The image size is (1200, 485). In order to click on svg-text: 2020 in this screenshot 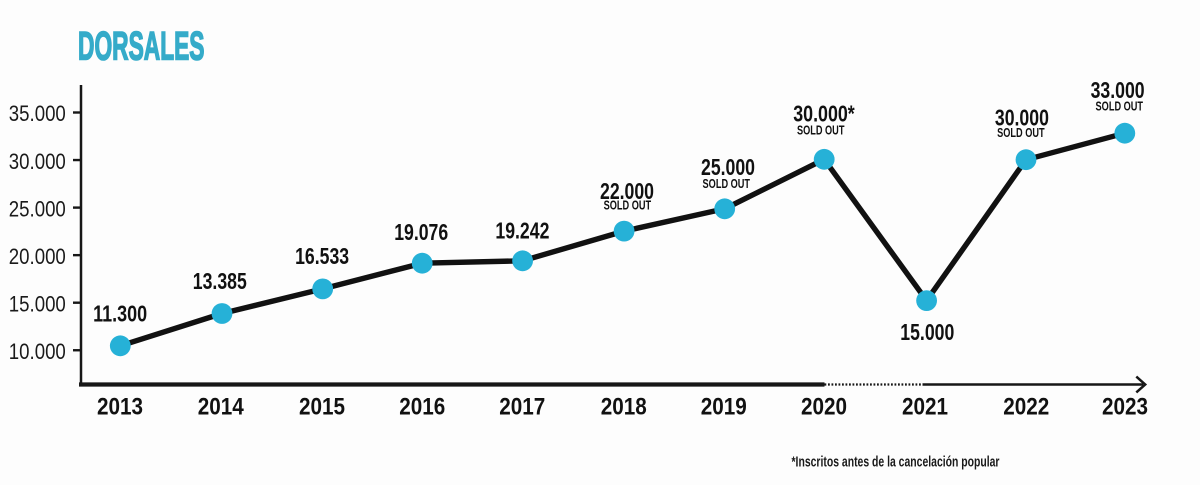, I will do `click(824, 407)`.